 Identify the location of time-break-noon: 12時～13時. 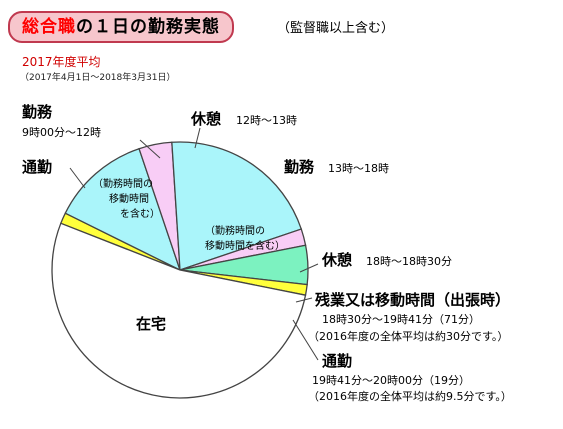
(266, 120).